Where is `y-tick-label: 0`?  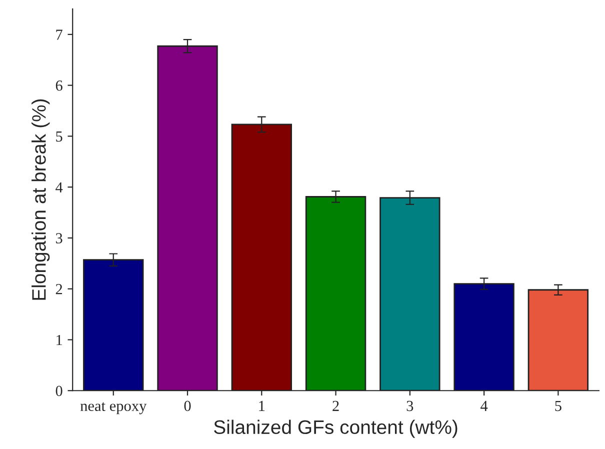
y-tick-label: 0 is located at coordinates (59, 391).